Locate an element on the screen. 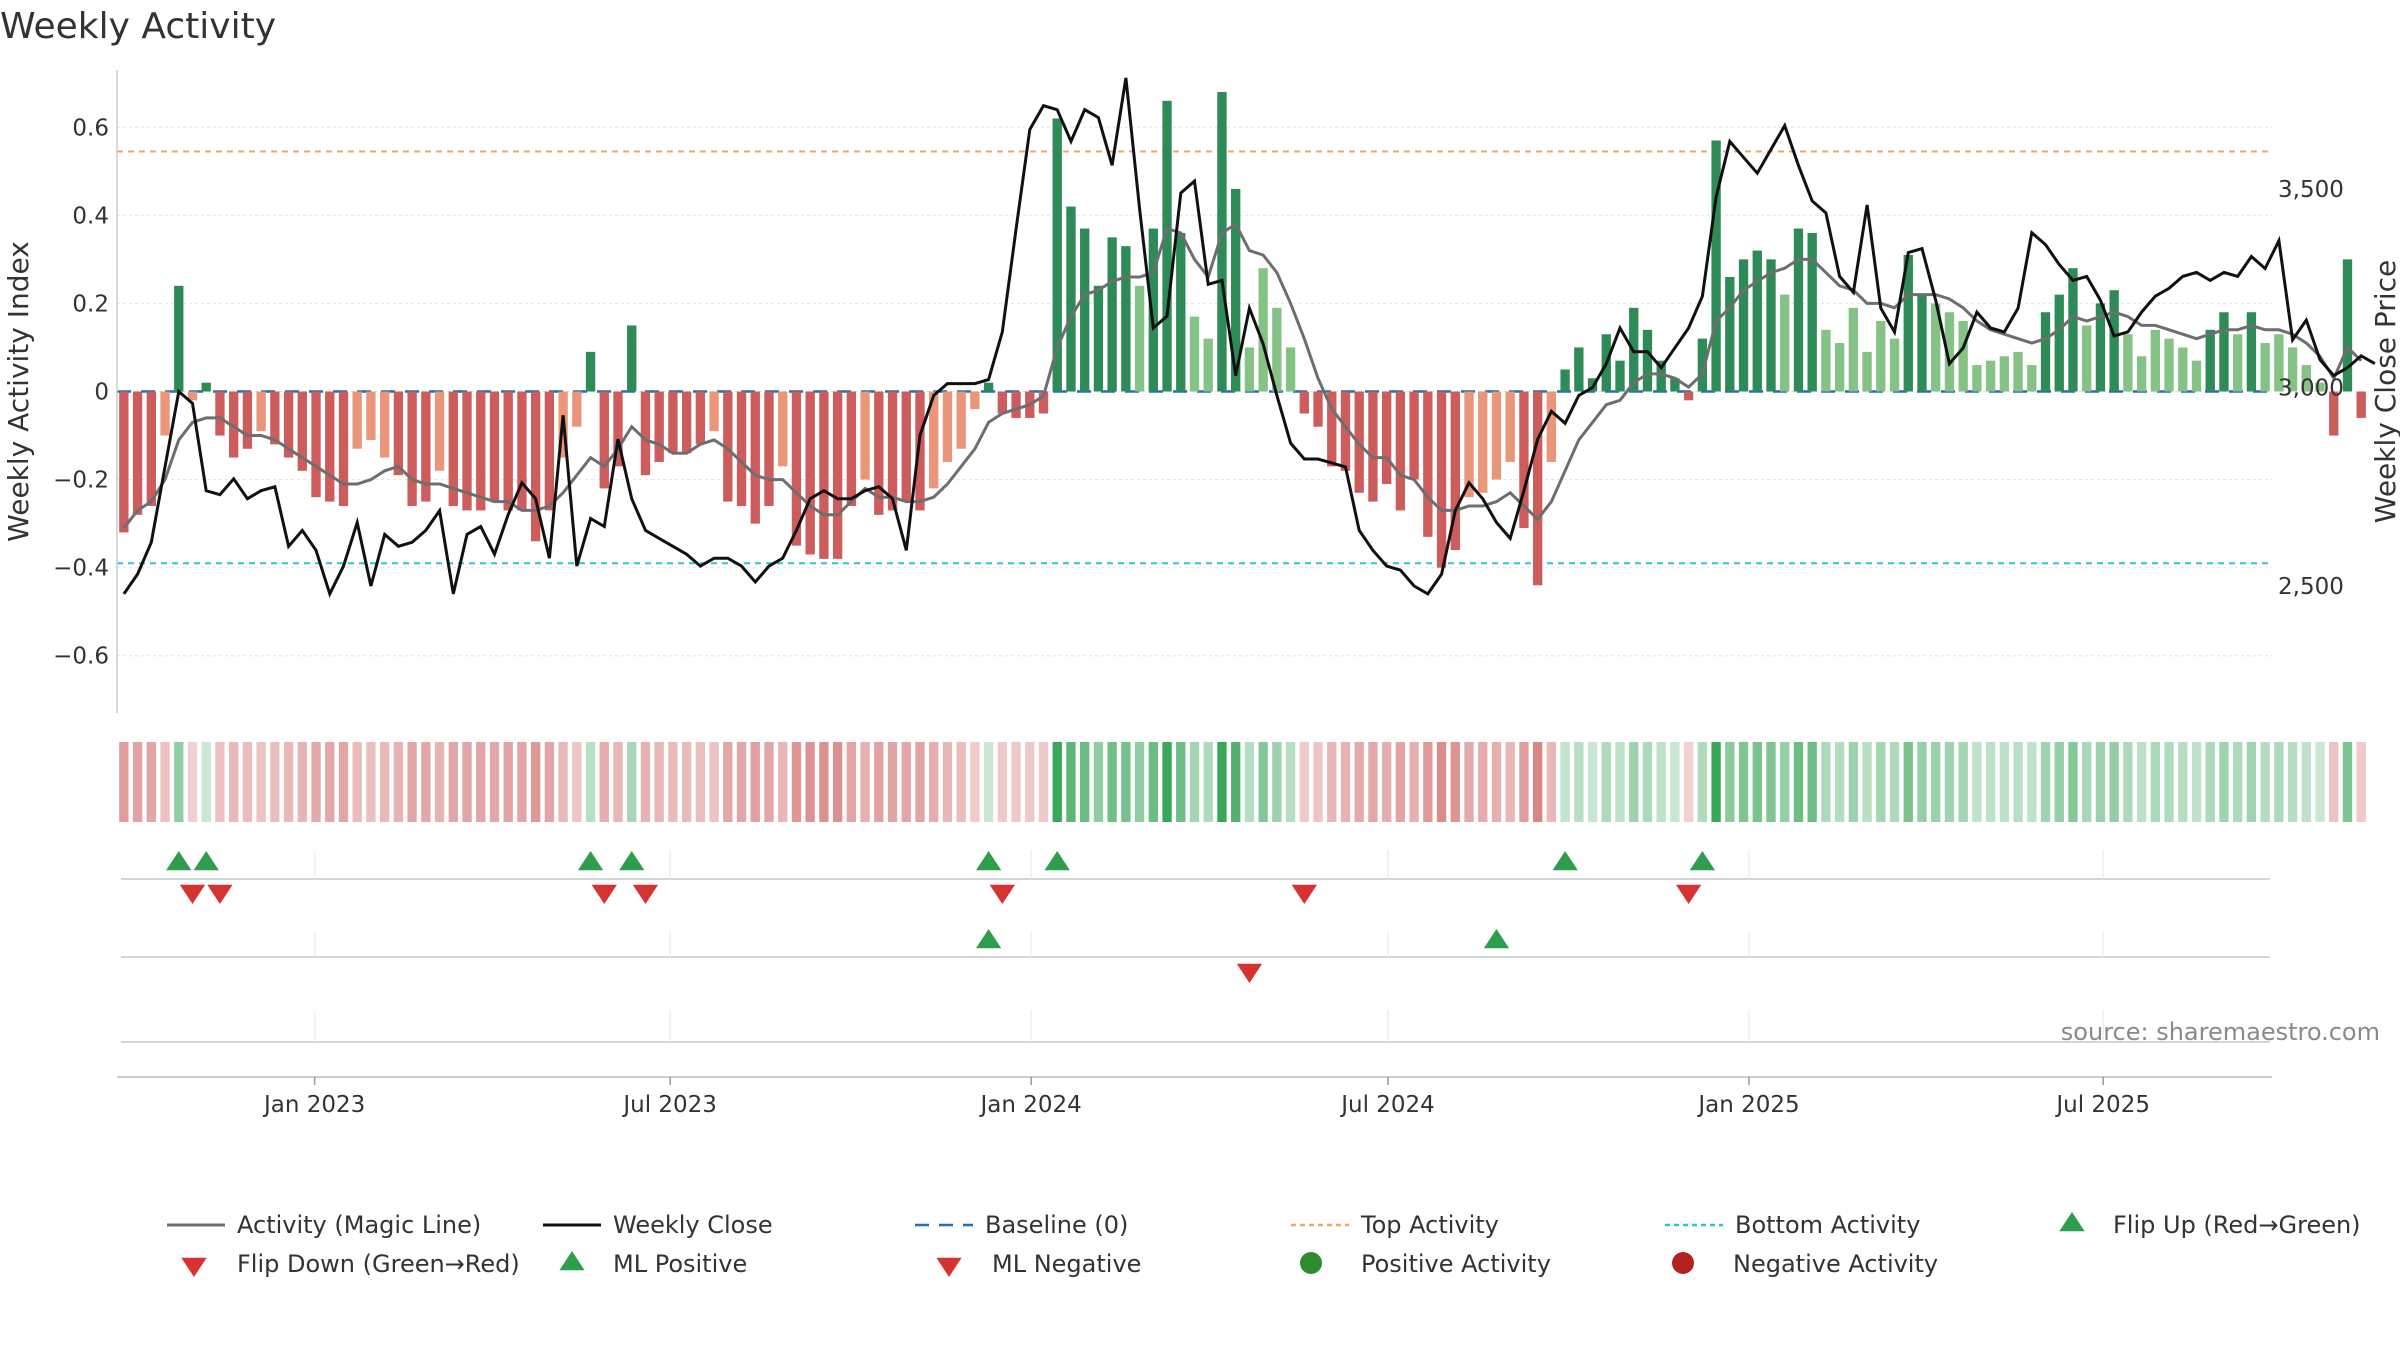  legend-label: ML Negative is located at coordinates (1066, 1264).